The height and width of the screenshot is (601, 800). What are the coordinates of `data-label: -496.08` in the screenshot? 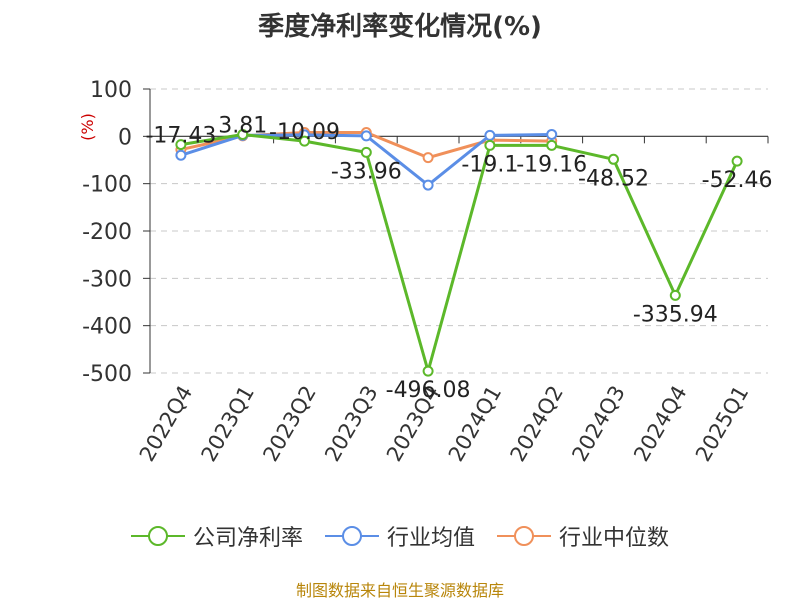 It's located at (428, 390).